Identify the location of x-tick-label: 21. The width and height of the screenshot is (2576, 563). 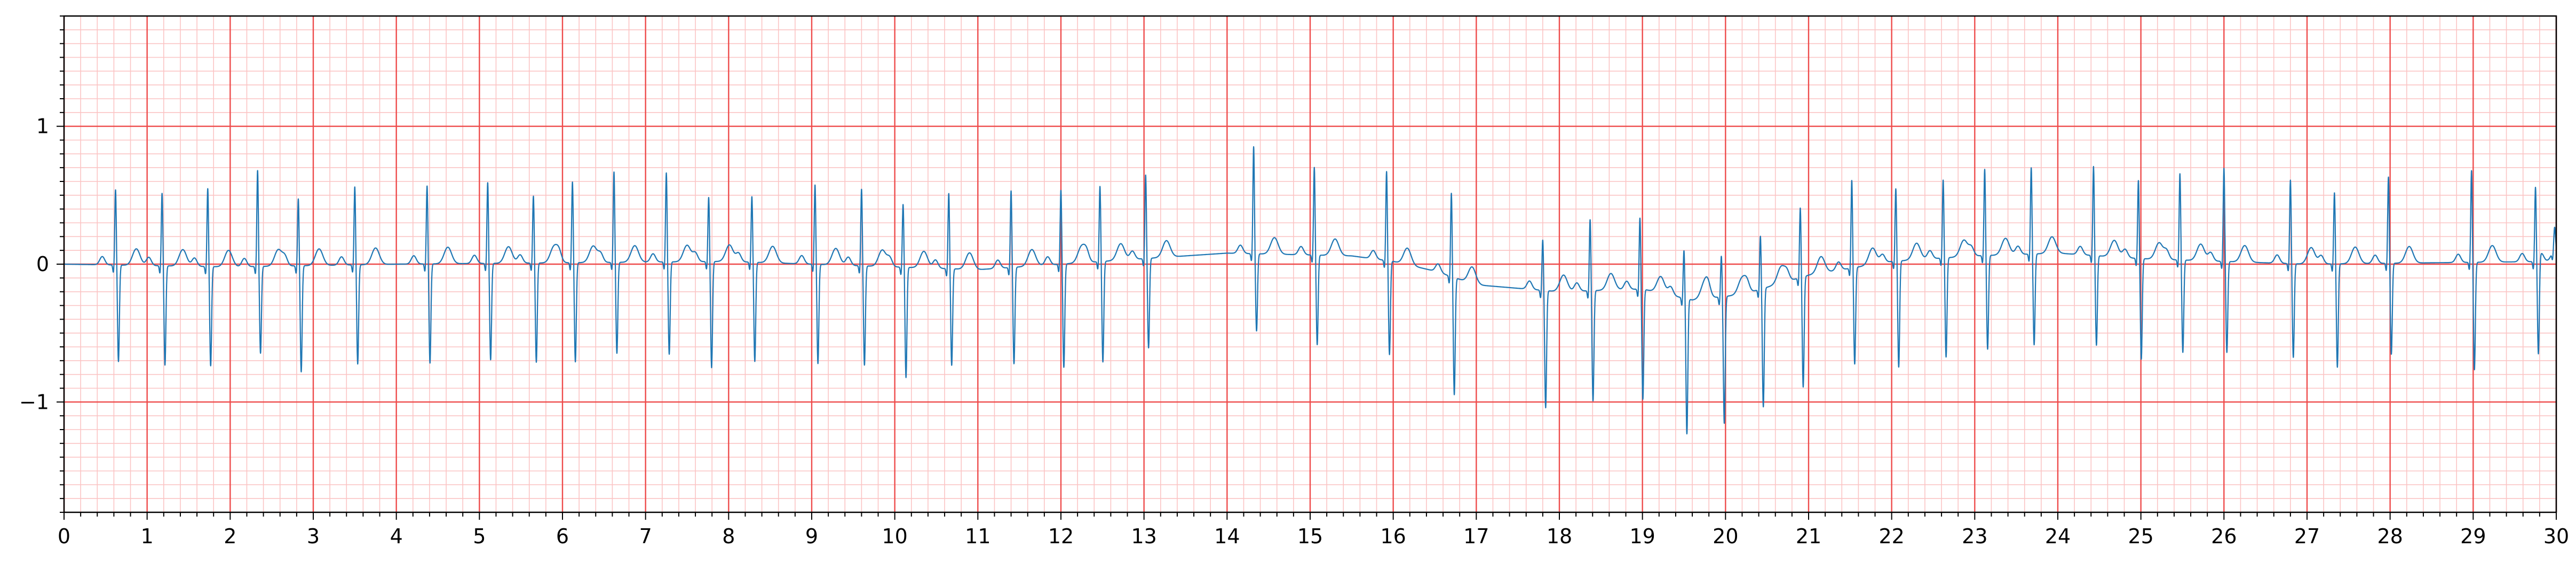
(1808, 536).